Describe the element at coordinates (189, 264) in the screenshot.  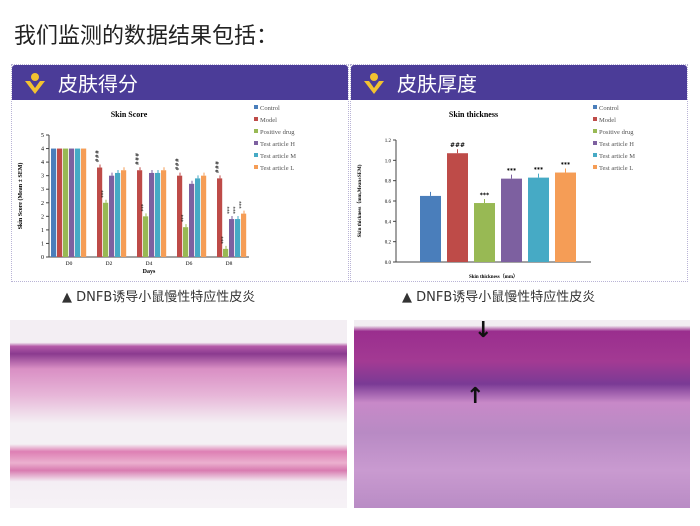
I see `x-tick-label: D6` at that location.